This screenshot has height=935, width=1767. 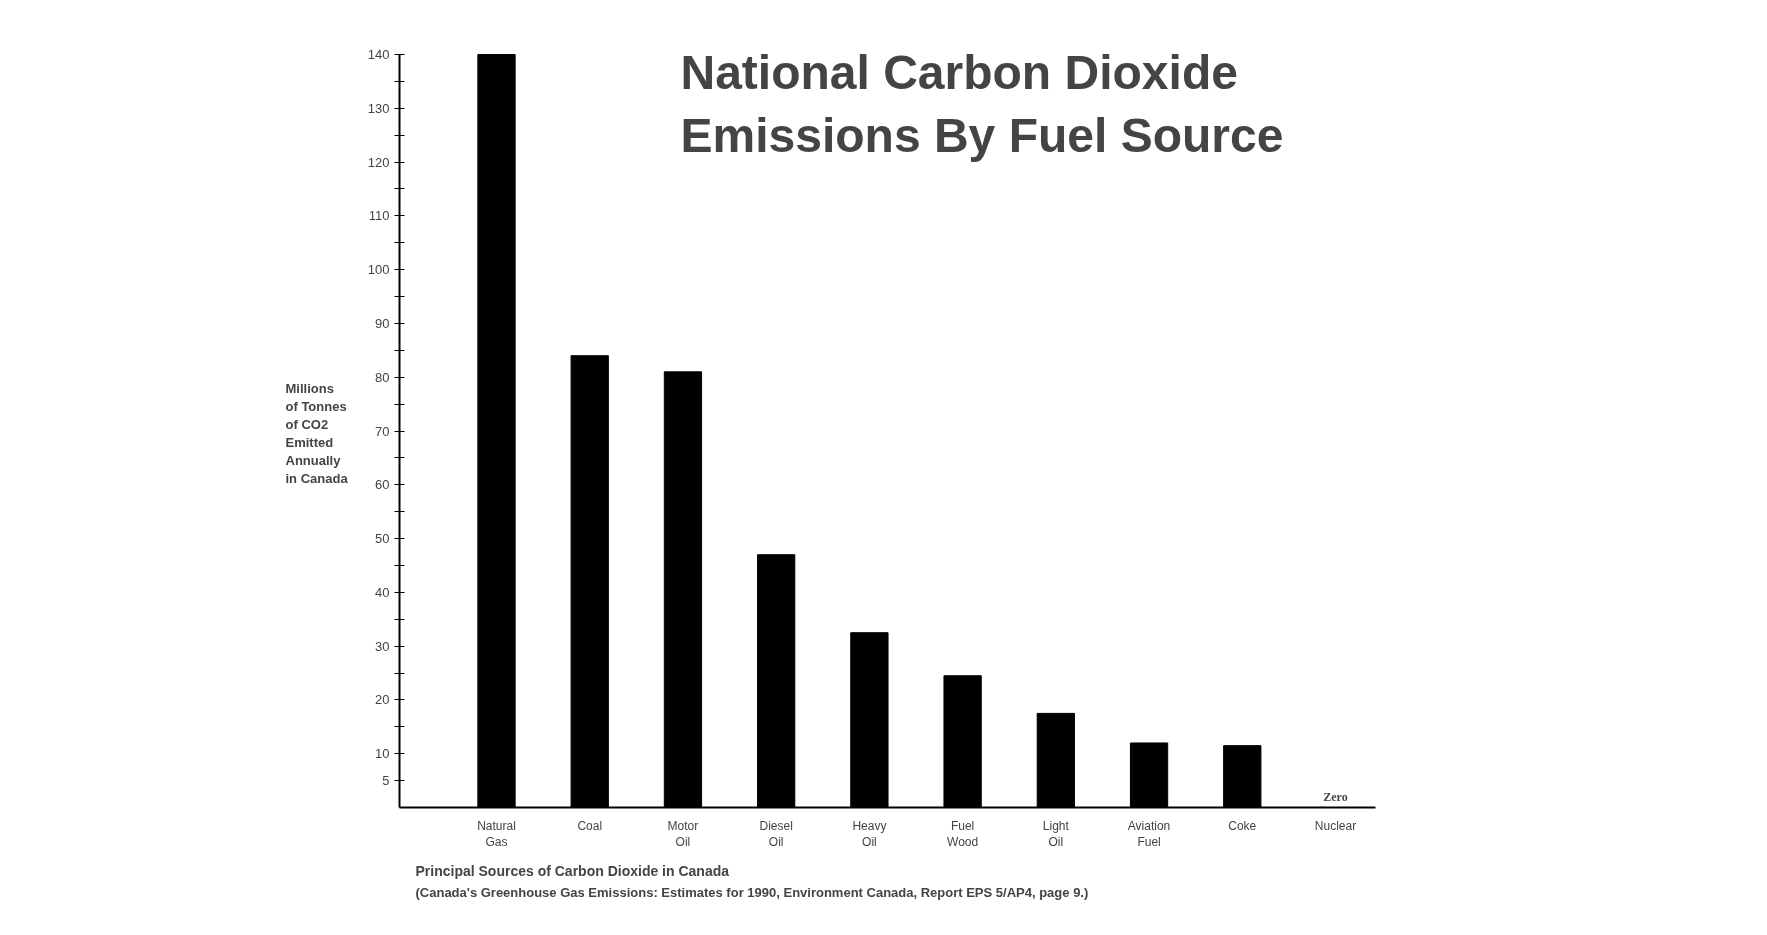 What do you see at coordinates (378, 270) in the screenshot?
I see `y-tick-label: 100` at bounding box center [378, 270].